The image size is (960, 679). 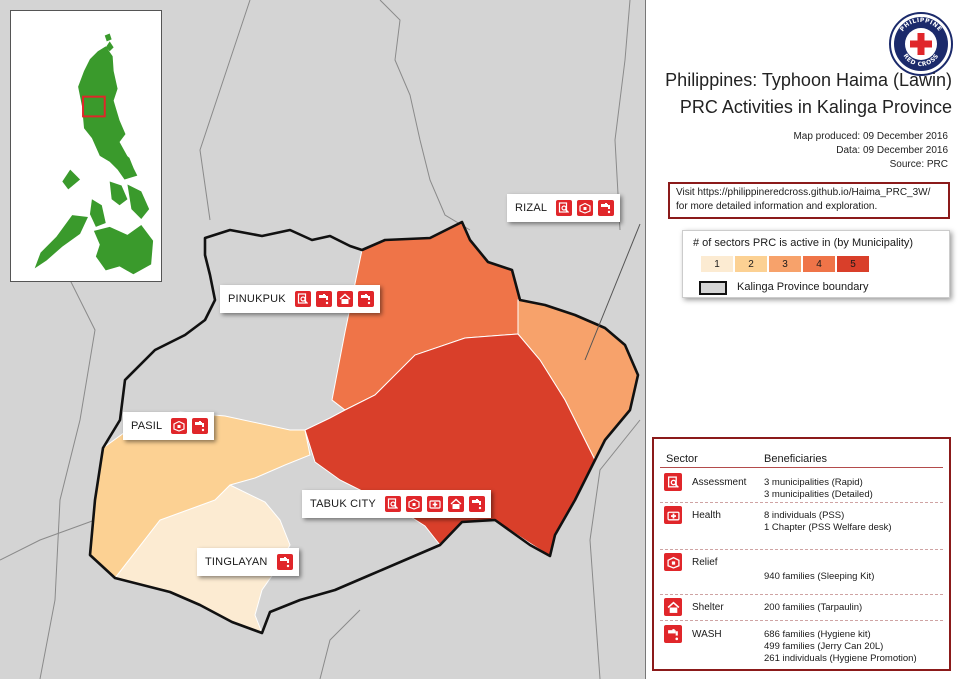 I want to click on philippine-red-cross-logo: PHILIPPINE RED CROSS, so click(x=921, y=44).